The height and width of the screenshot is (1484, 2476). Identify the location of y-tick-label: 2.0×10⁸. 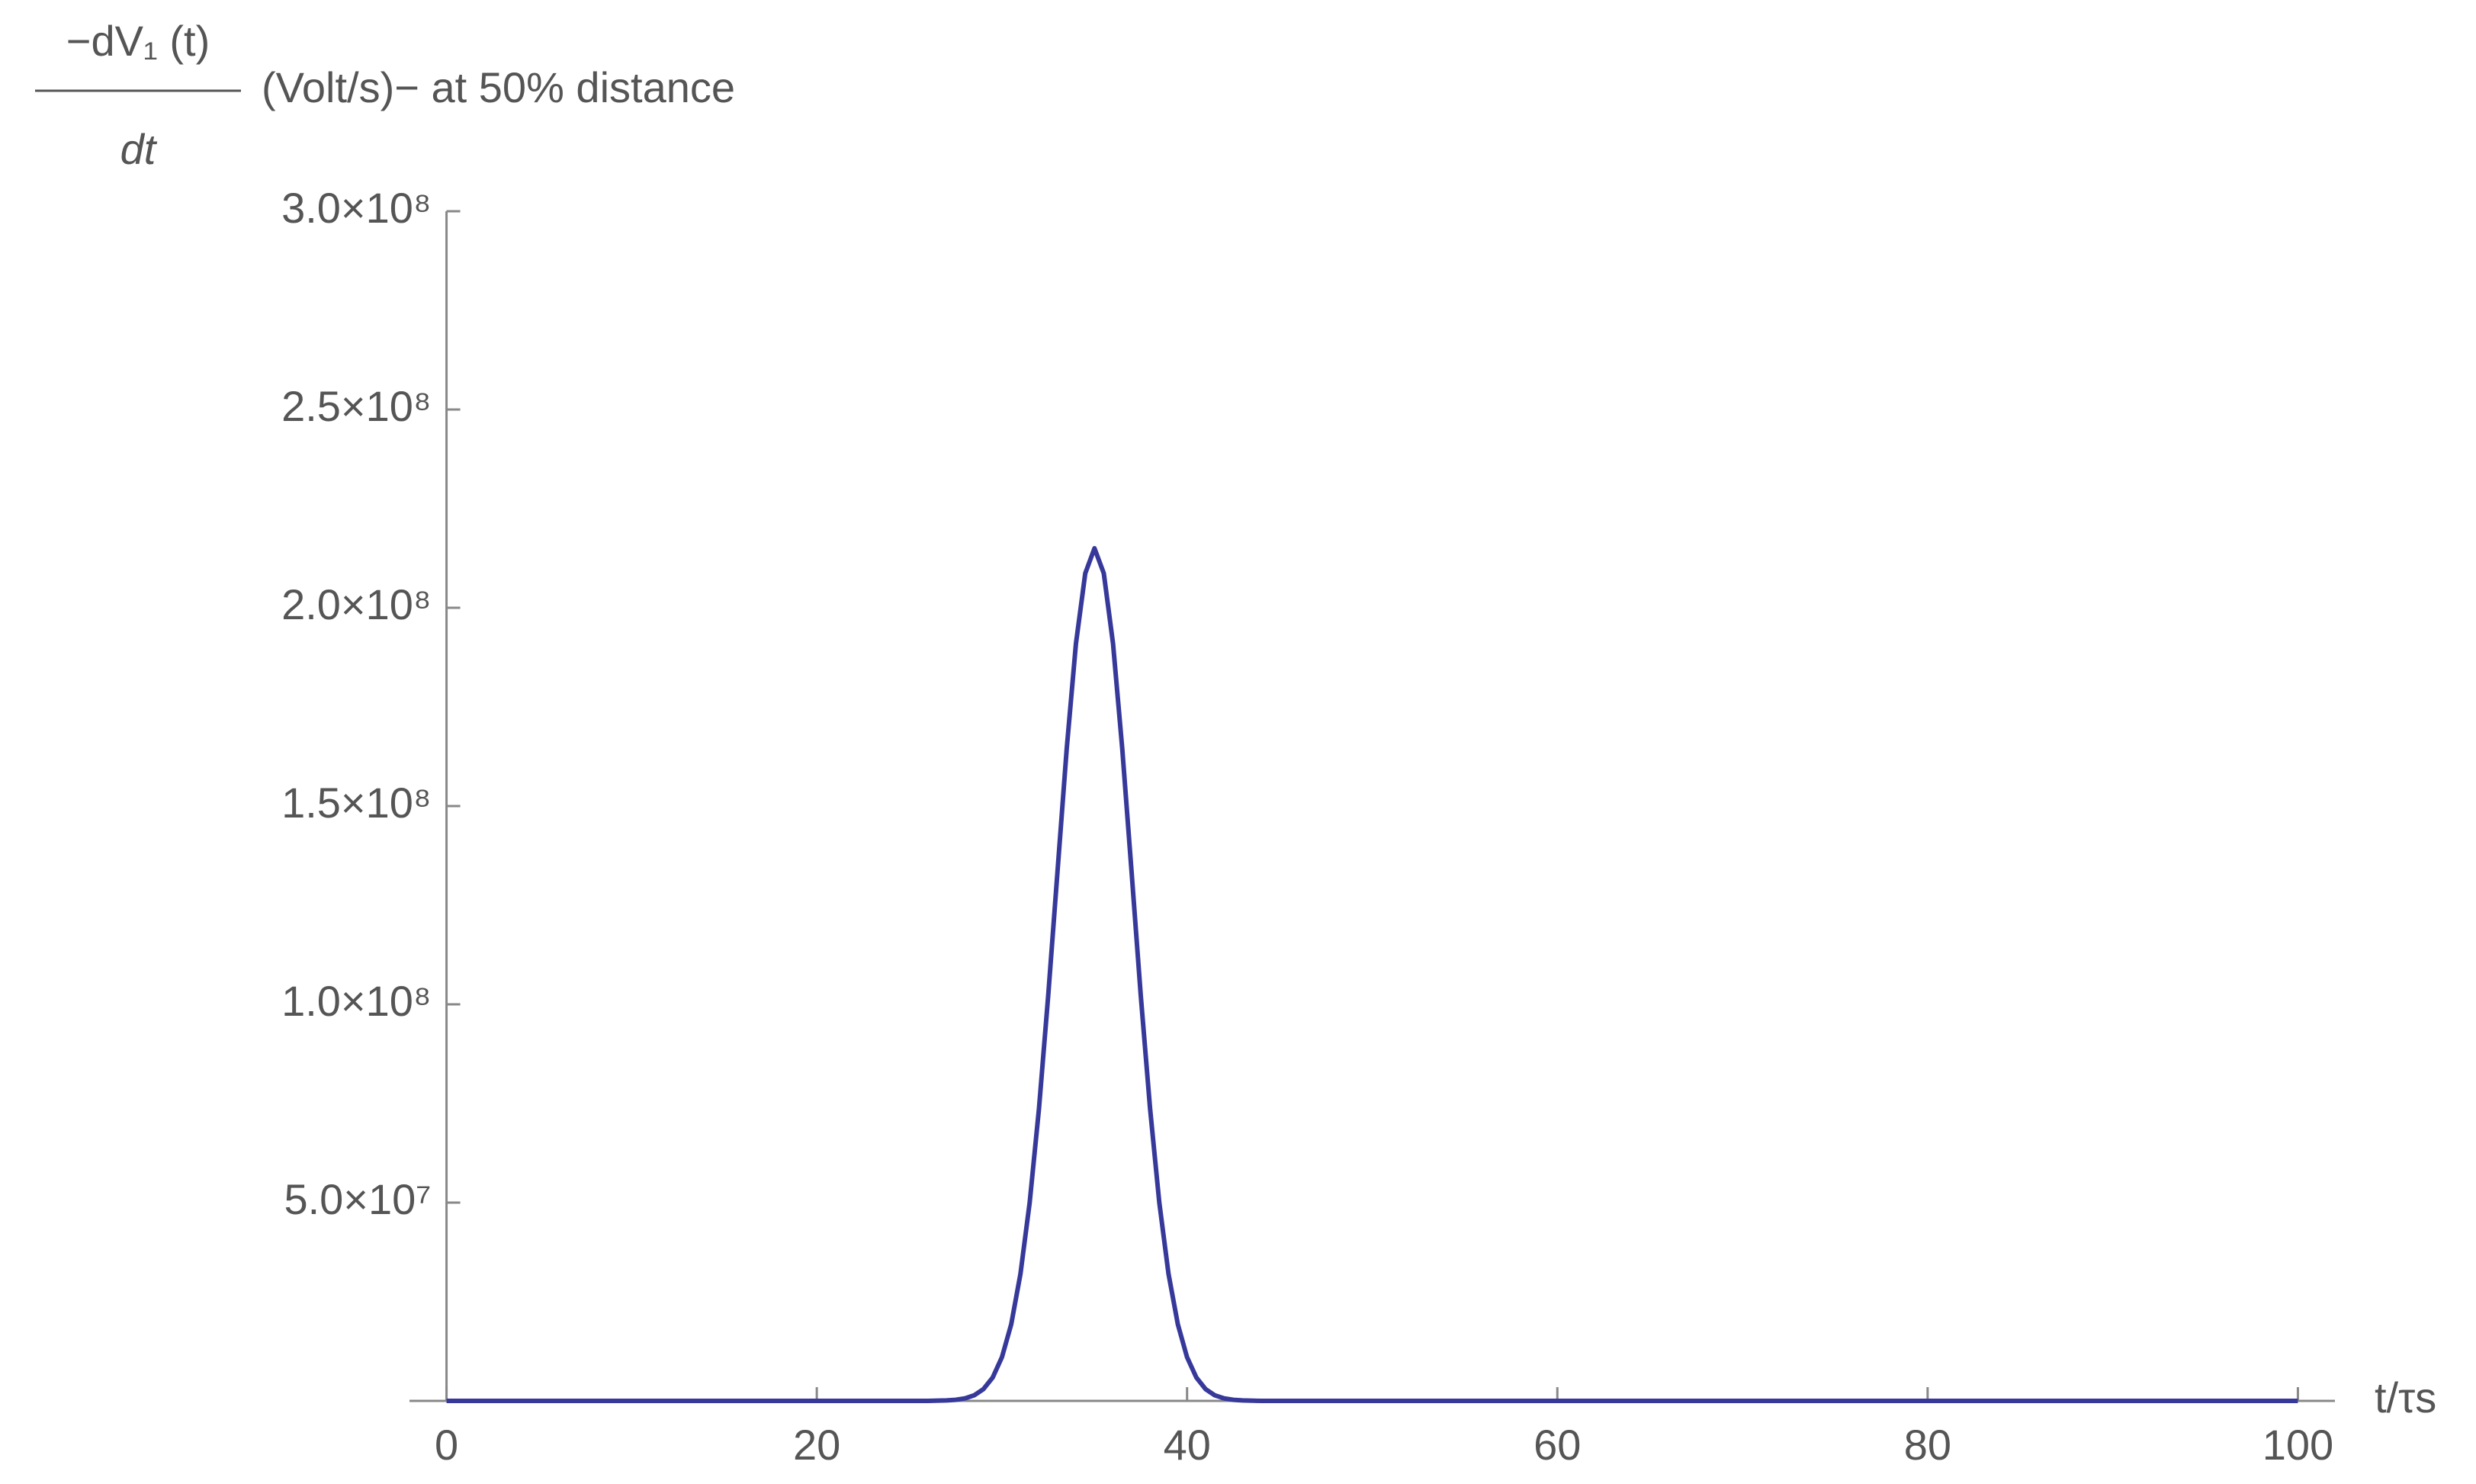
(356, 604).